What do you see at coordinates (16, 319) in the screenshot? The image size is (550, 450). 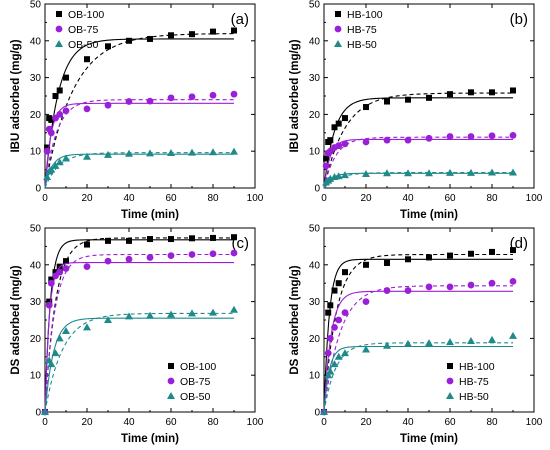 I see `y-axis-label: DS adsorbed (mg/g)` at bounding box center [16, 319].